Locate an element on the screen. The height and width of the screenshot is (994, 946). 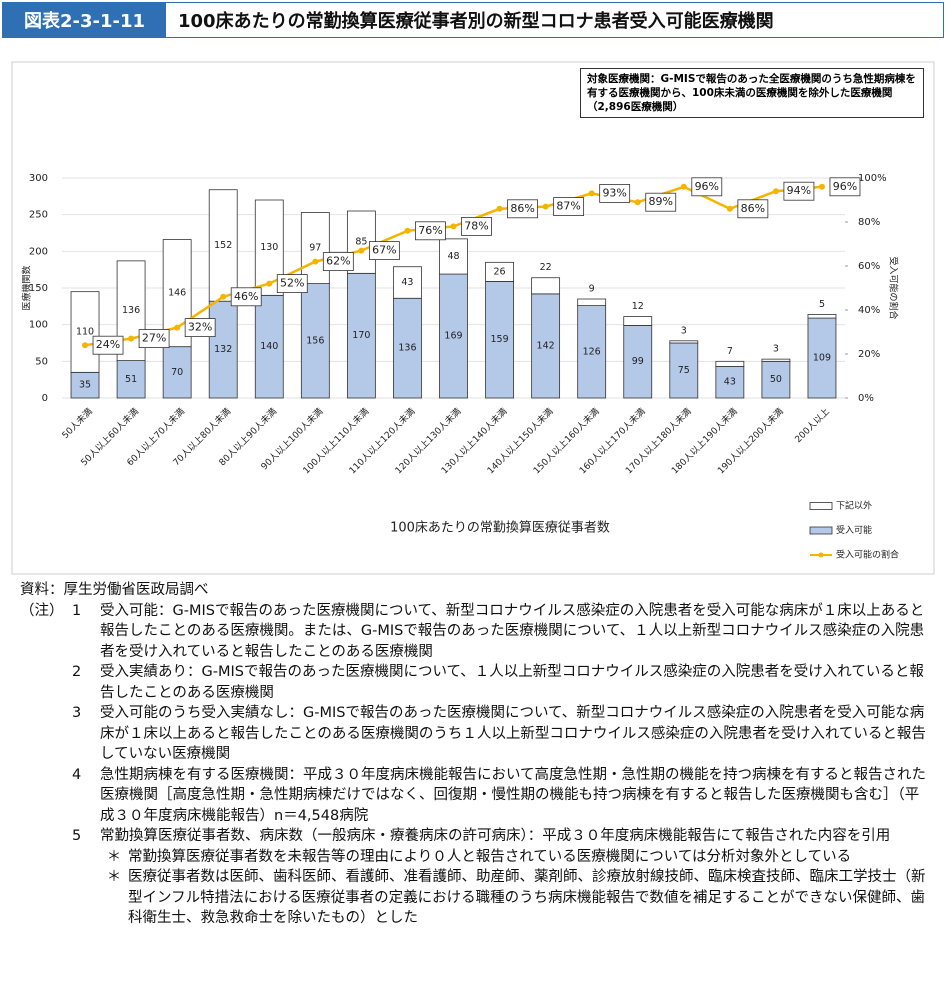
legend-label: 受入可能 is located at coordinates (854, 530).